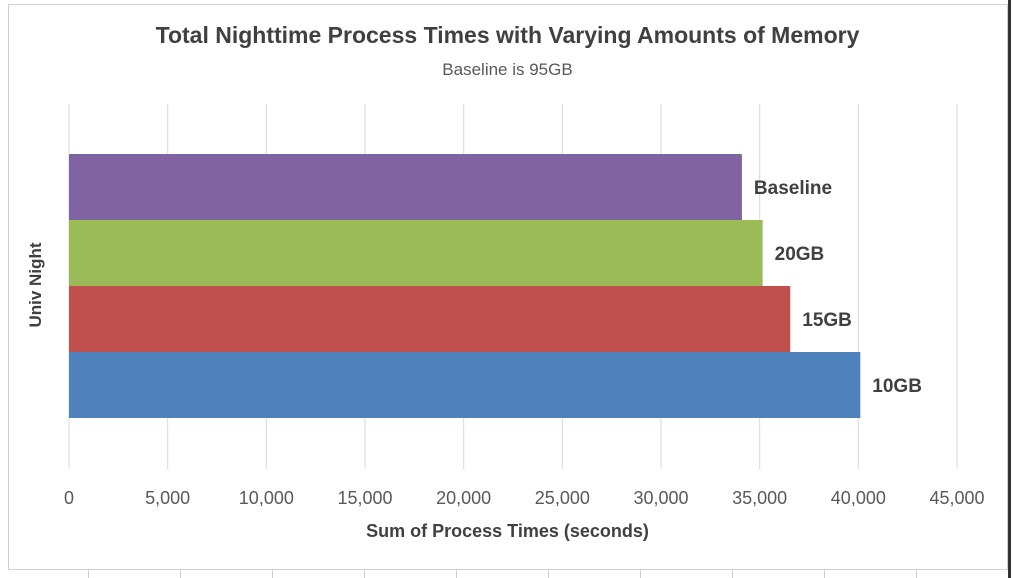  What do you see at coordinates (956, 498) in the screenshot?
I see `x-tick-label: 45,000` at bounding box center [956, 498].